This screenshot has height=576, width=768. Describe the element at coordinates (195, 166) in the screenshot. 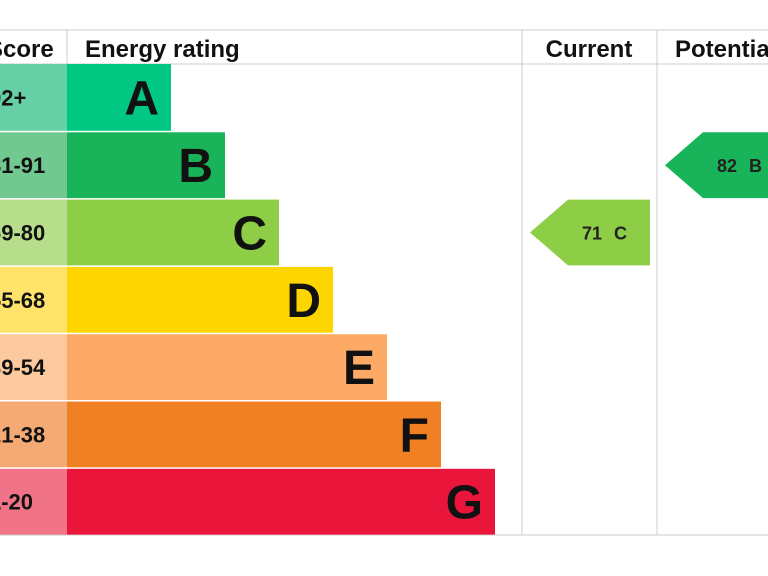

I see `rating-letter: B` at that location.